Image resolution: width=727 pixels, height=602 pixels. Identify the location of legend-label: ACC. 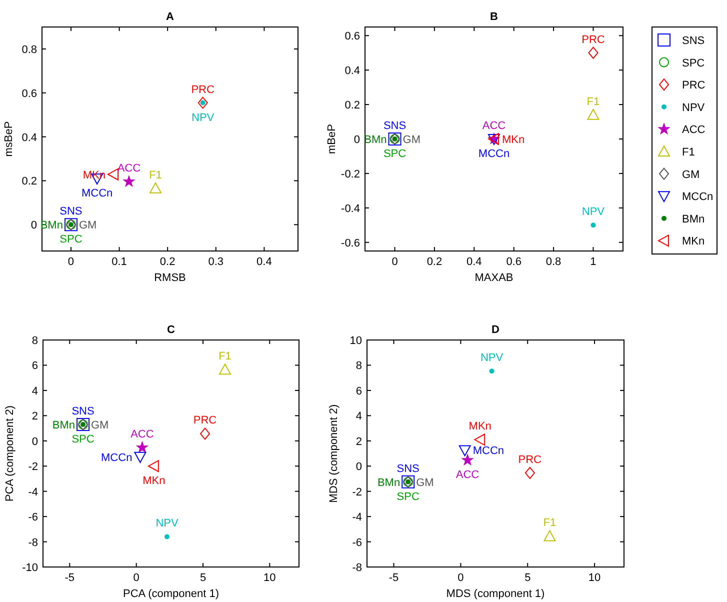
(694, 130).